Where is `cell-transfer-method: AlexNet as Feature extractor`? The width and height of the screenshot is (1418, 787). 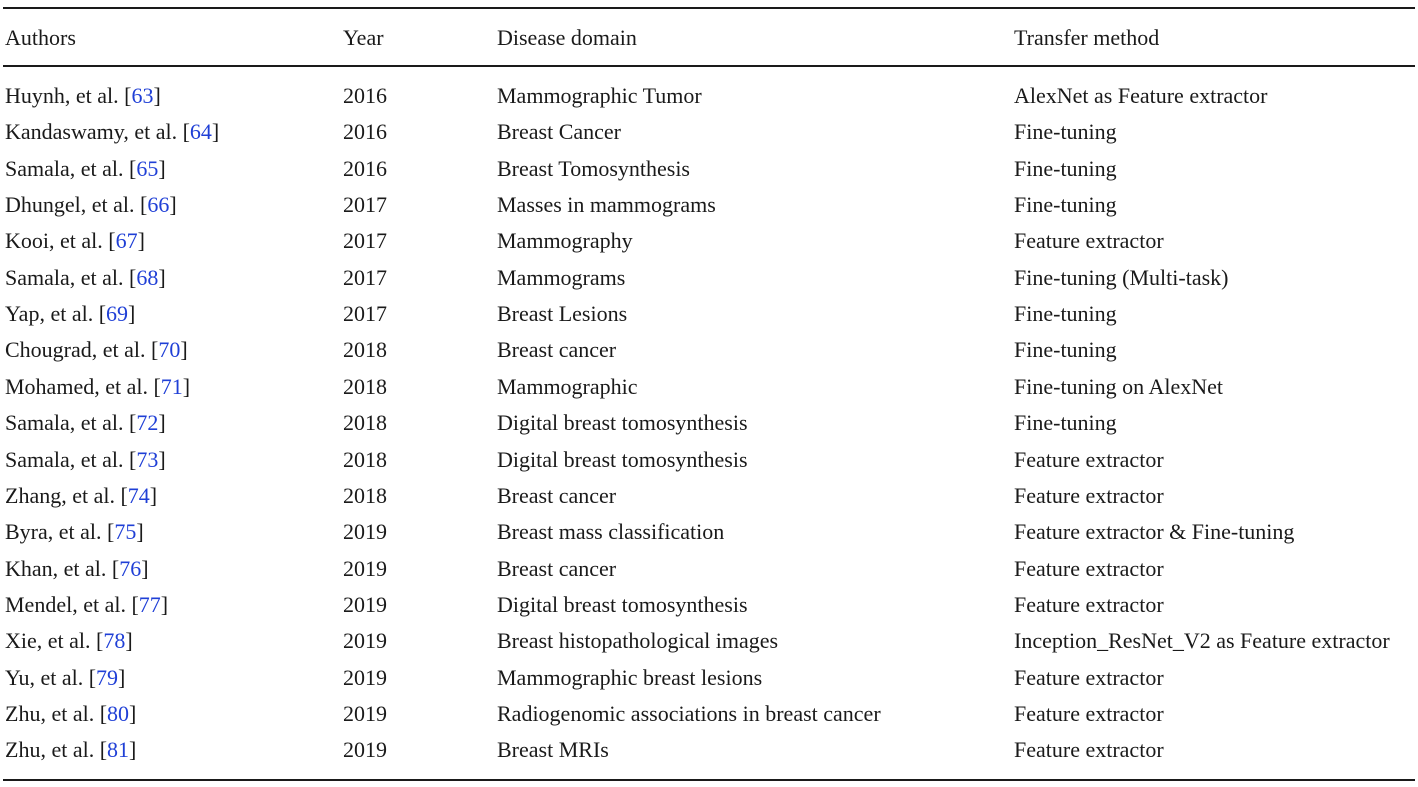
cell-transfer-method: AlexNet as Feature extractor is located at coordinates (1141, 95).